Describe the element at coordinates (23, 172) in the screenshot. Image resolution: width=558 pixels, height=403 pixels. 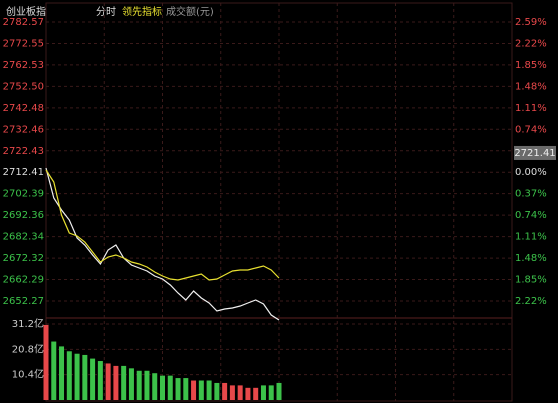
I see `y-tick-label: 2712.41` at that location.